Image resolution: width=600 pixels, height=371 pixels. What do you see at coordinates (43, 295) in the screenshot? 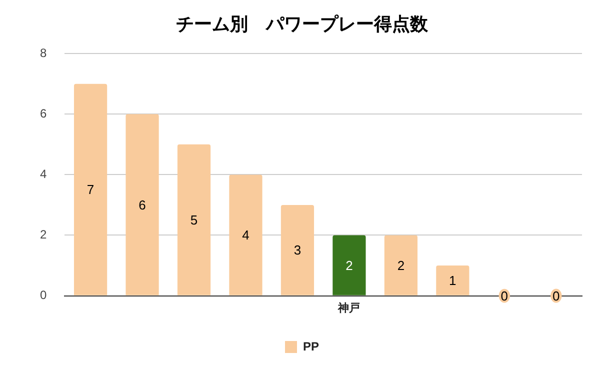
I see `y-tick-label: 0` at bounding box center [43, 295].